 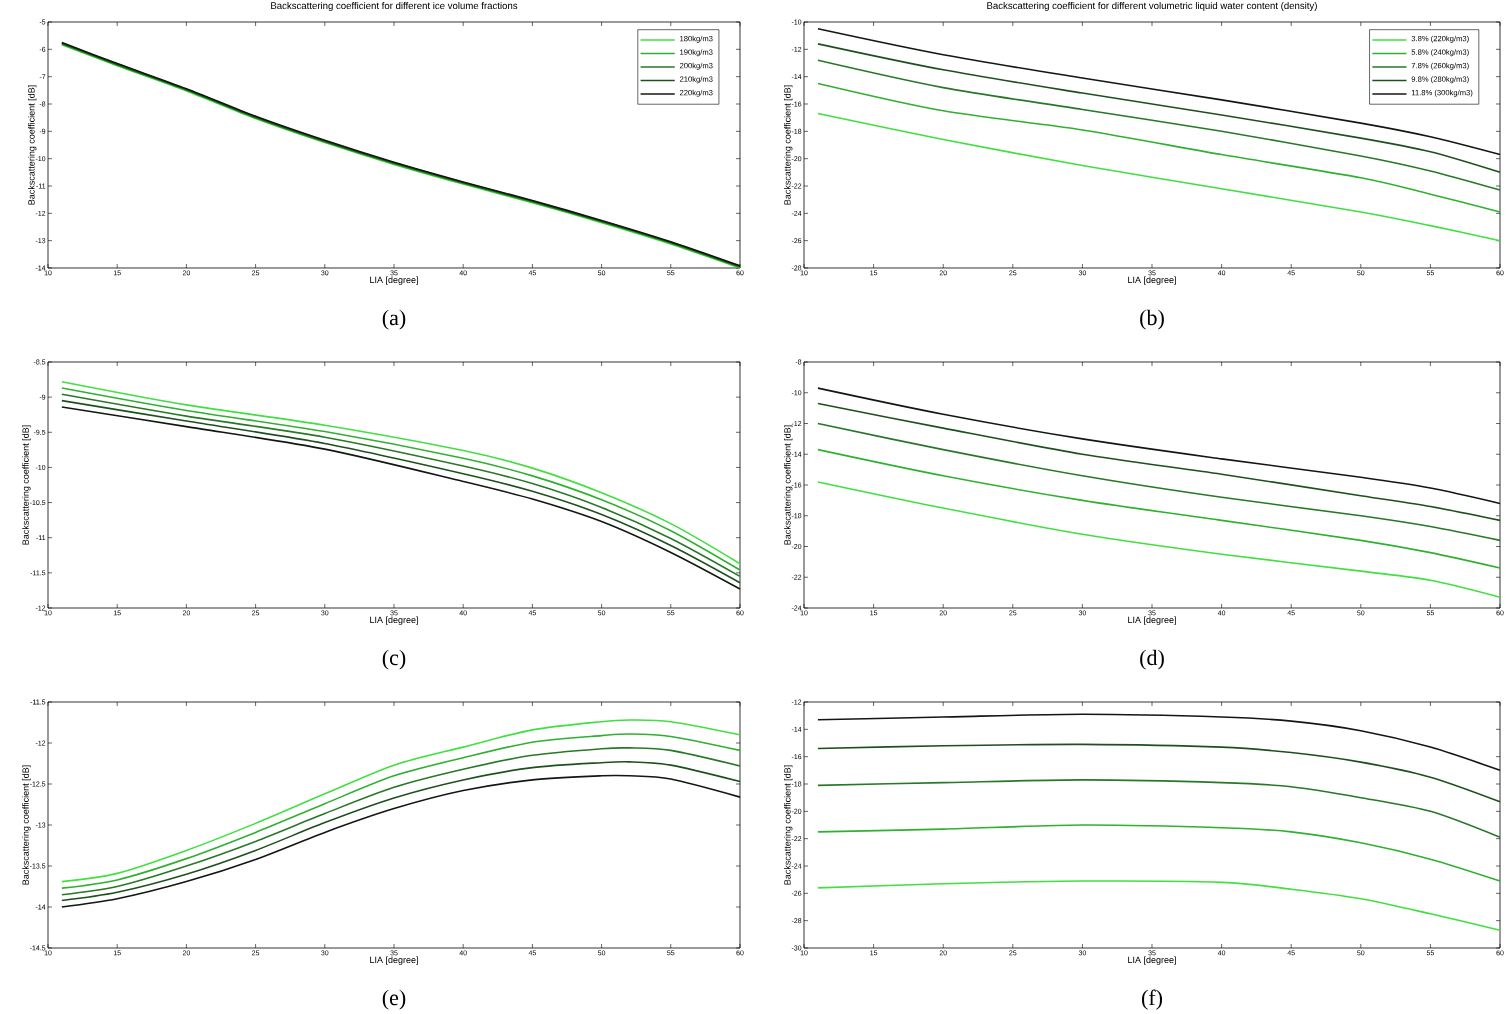 What do you see at coordinates (394, 999) in the screenshot?
I see `text: (e)` at bounding box center [394, 999].